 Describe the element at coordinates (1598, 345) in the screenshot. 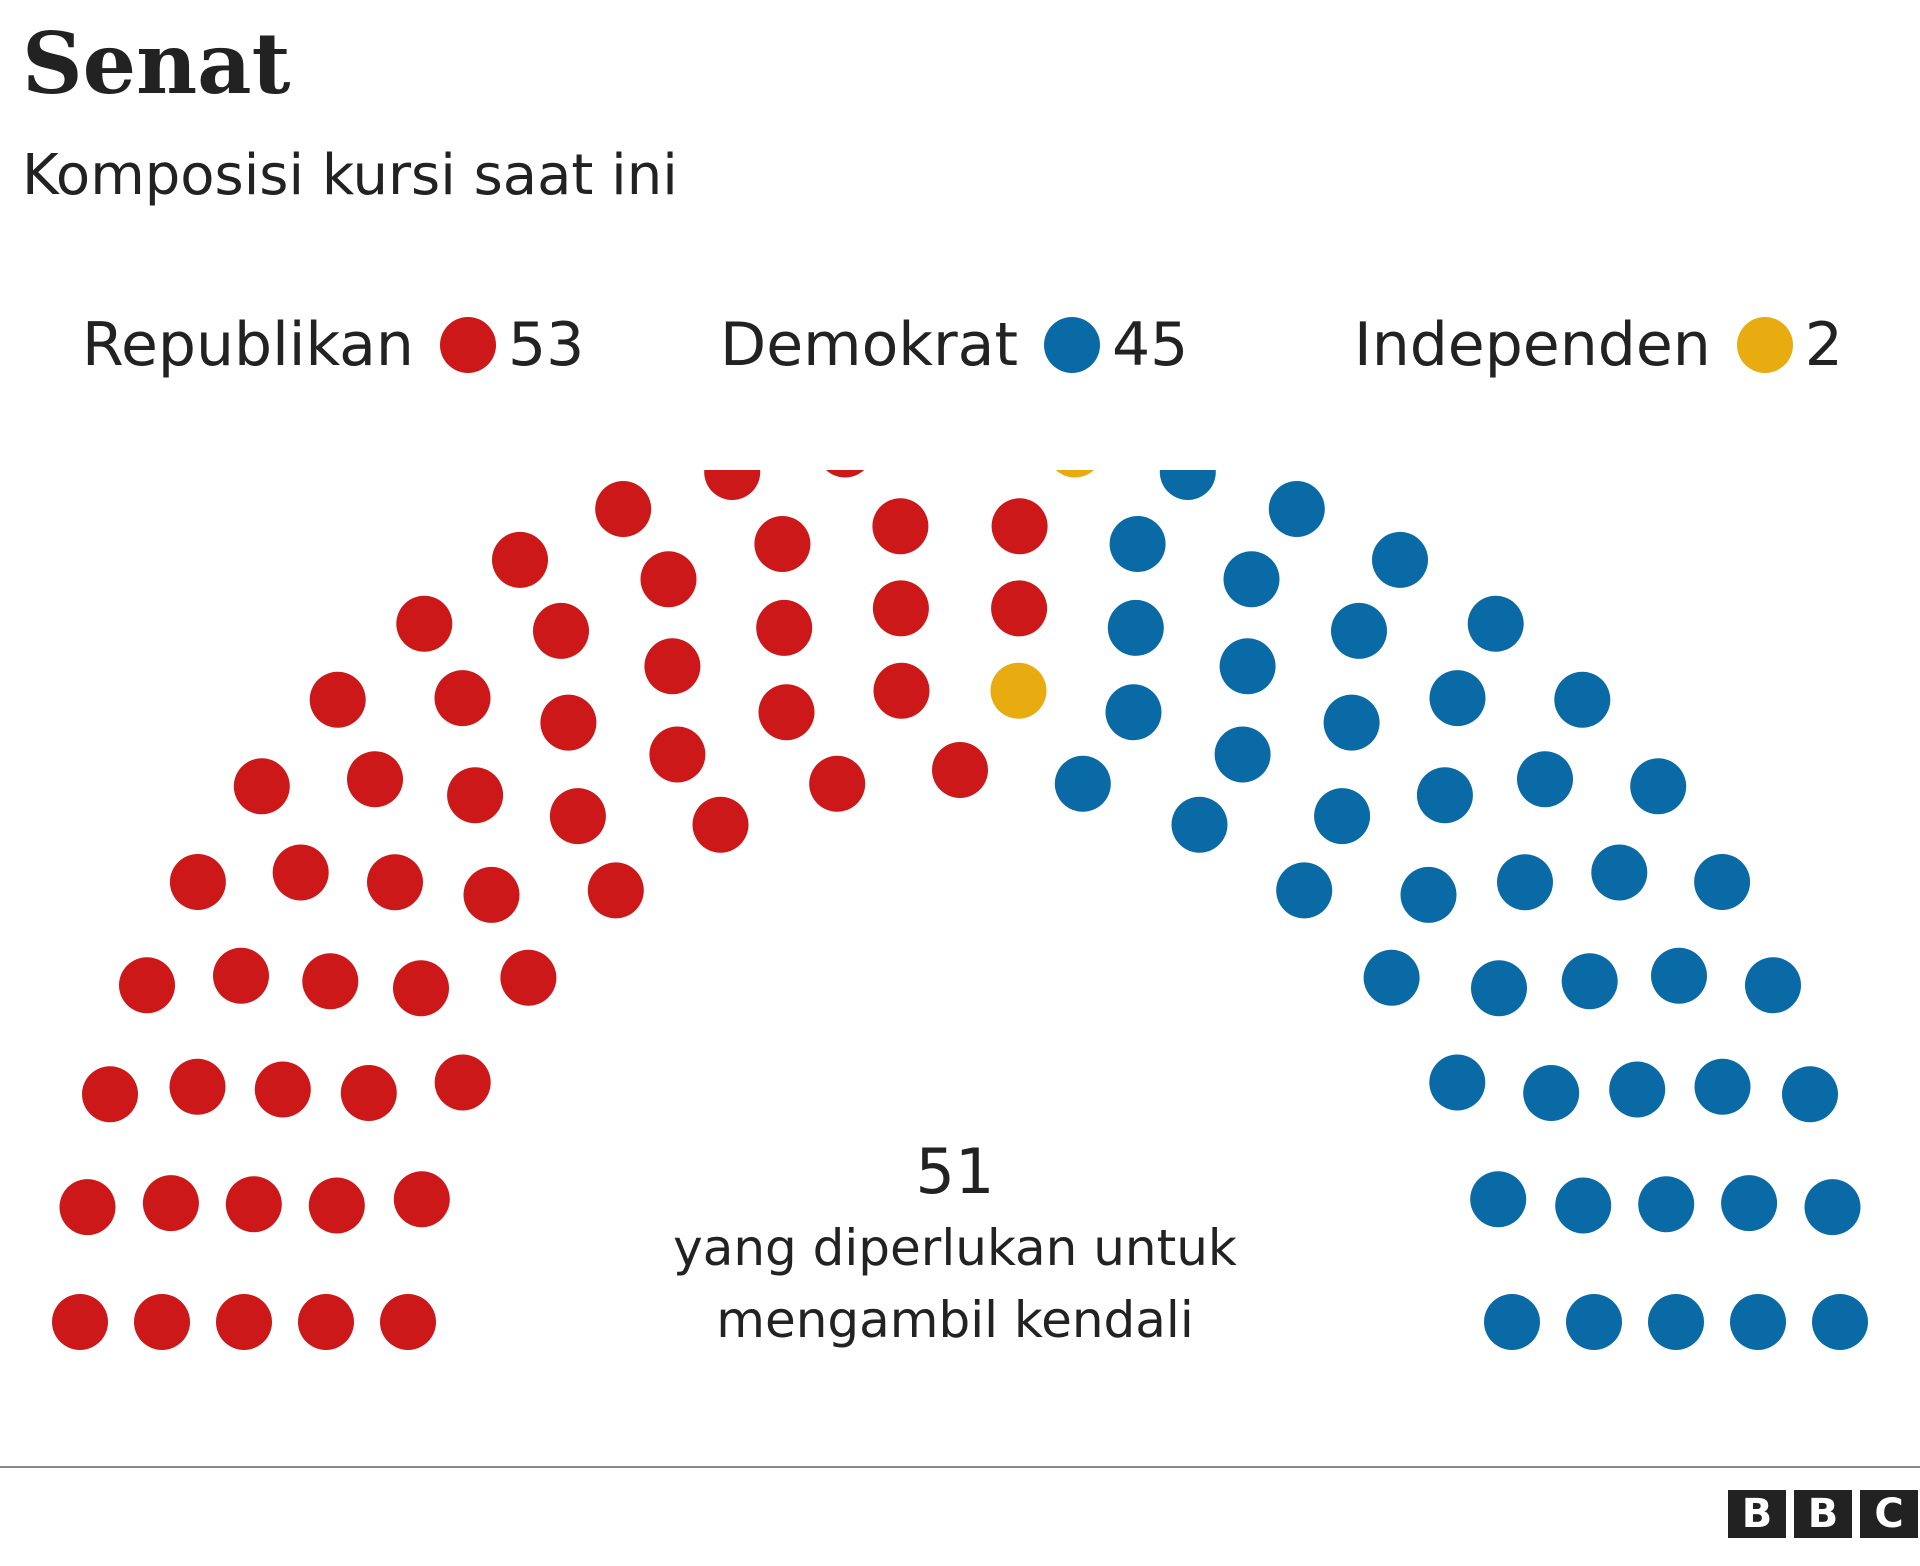

I see `legend-item-independen: Independen 2` at that location.